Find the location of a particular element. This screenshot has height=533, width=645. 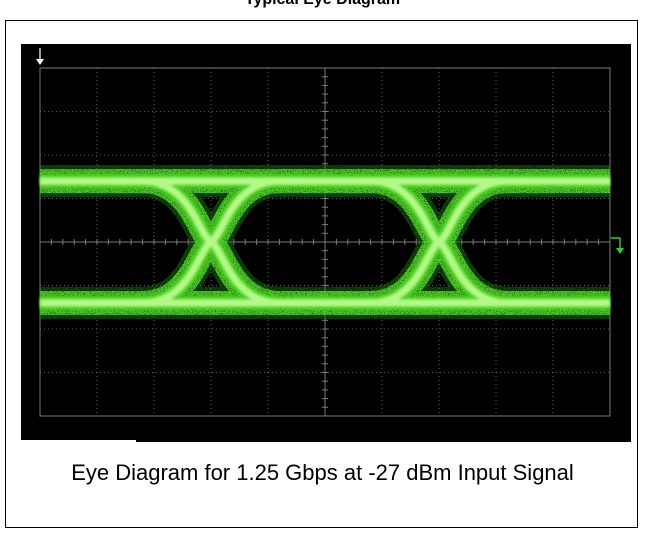

trigger-arrowhead-icon is located at coordinates (40, 62).